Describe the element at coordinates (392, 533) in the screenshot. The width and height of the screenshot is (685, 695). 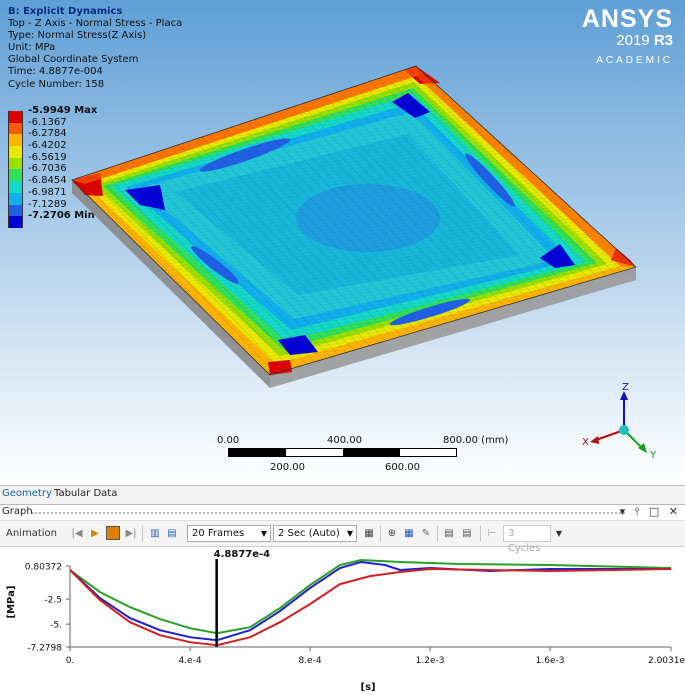
I see `zoom-icon: ⊕` at that location.